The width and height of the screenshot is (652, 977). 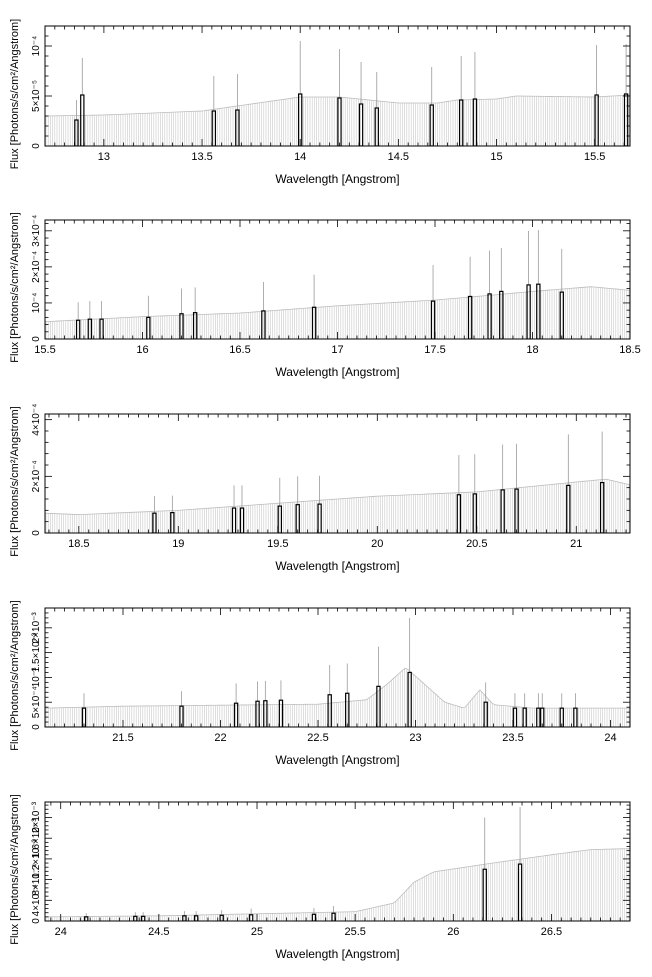 I want to click on x-tick-label: 23, so click(x=415, y=738).